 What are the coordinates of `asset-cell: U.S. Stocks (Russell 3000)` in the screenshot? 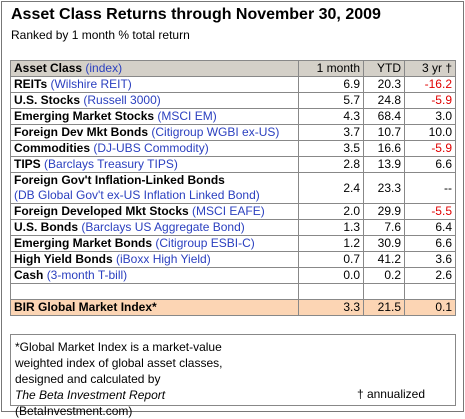 It's located at (154, 100).